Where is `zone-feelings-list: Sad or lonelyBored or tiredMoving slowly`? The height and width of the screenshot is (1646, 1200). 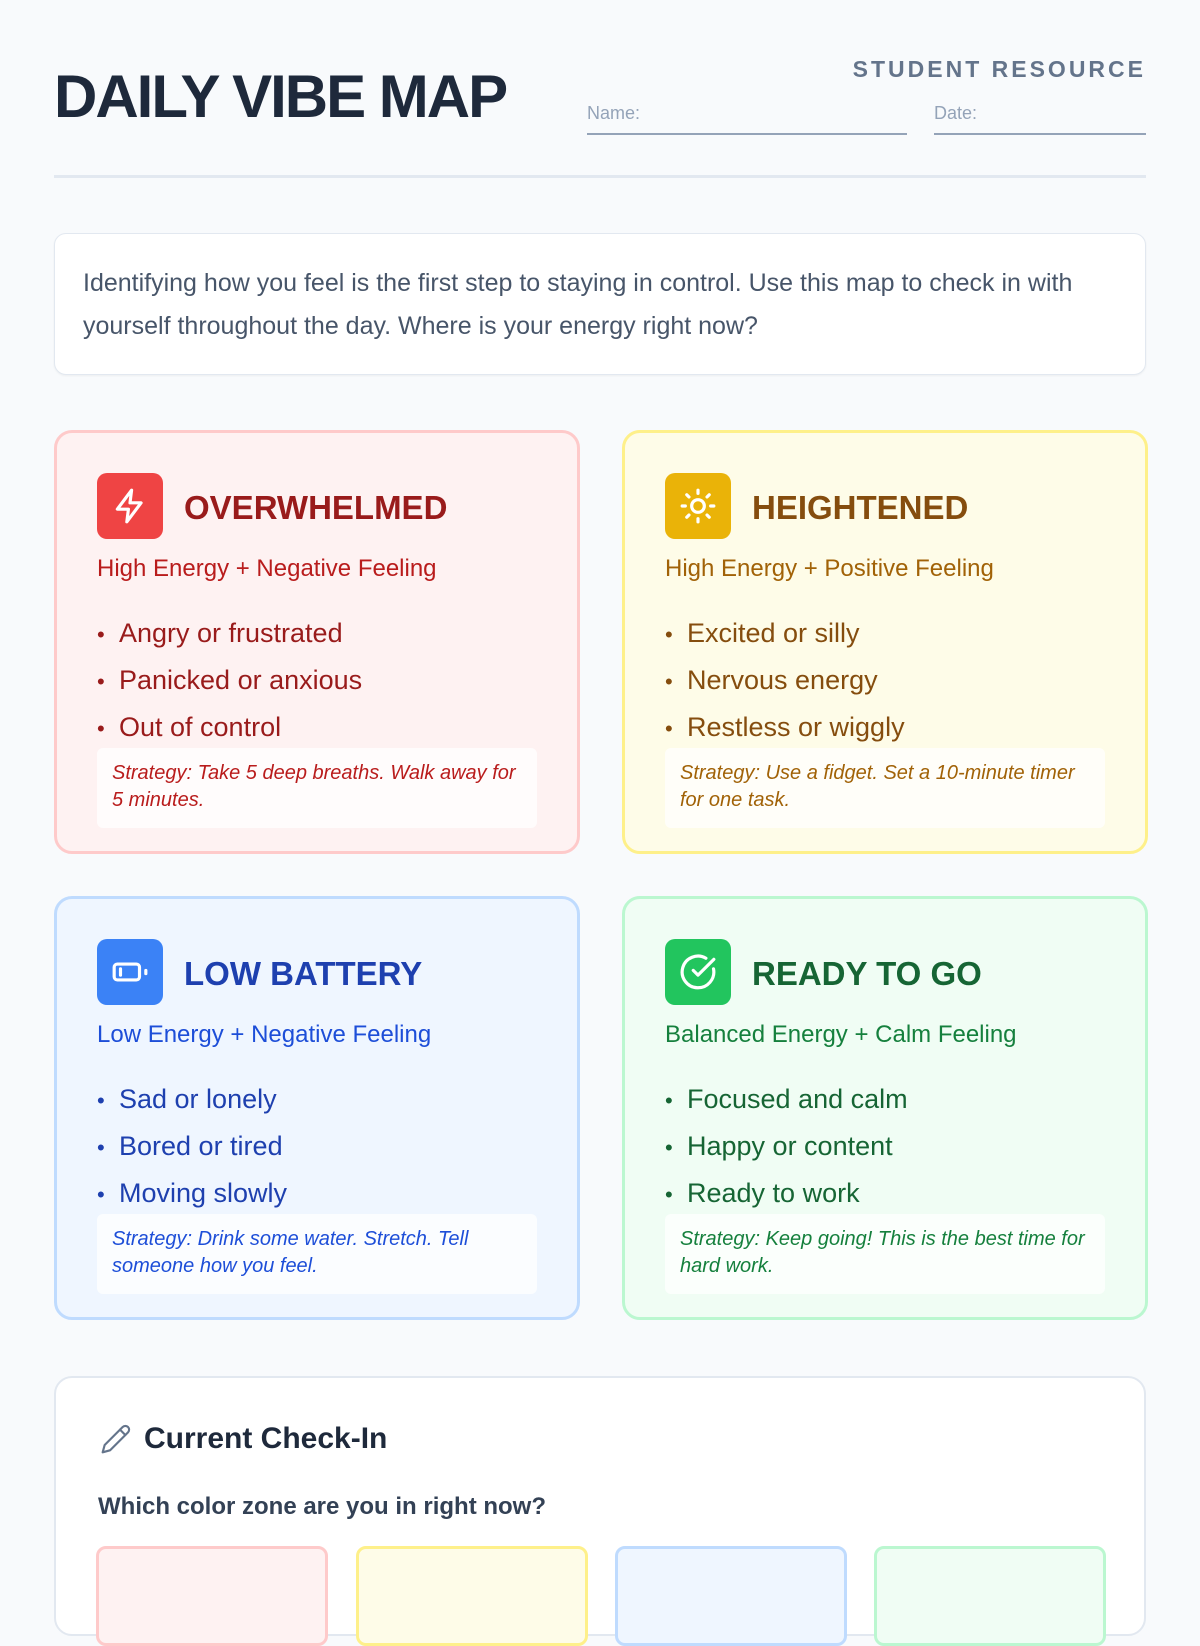 zone-feelings-list: Sad or lonelyBored or tiredMoving slowly is located at coordinates (192, 1149).